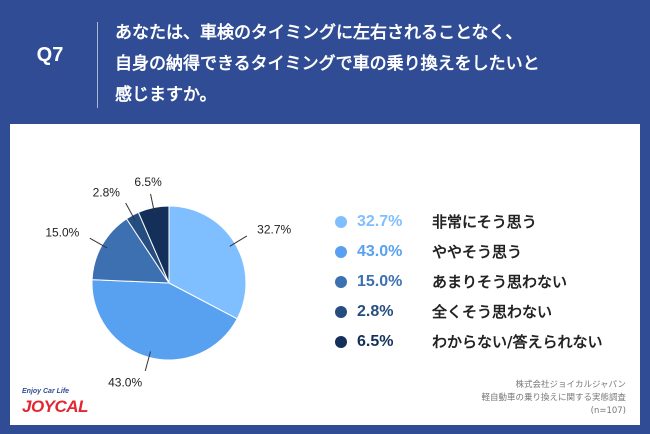  What do you see at coordinates (380, 251) in the screenshot?
I see `legend-percent: 43.0%` at bounding box center [380, 251].